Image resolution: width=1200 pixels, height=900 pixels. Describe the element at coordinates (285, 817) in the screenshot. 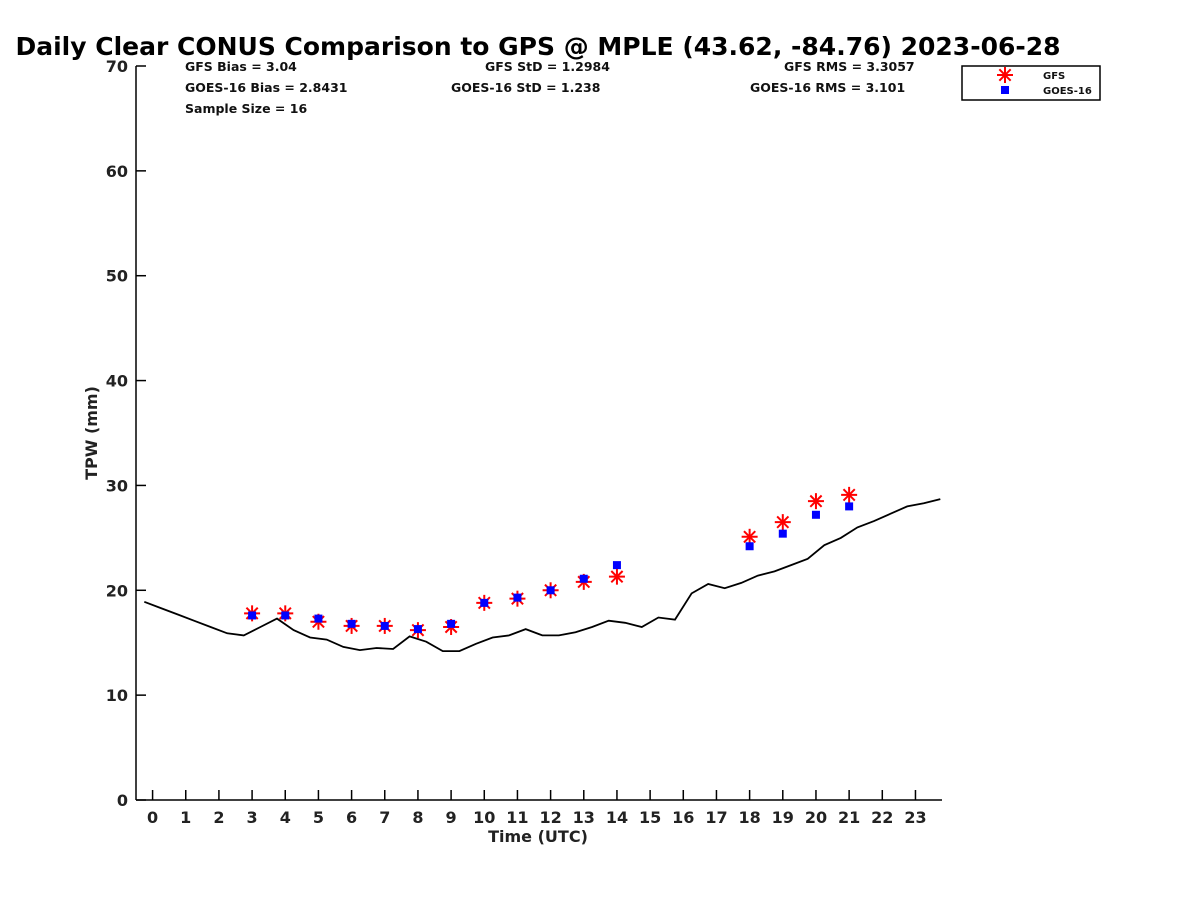

I see `x-tick-label: 4` at that location.